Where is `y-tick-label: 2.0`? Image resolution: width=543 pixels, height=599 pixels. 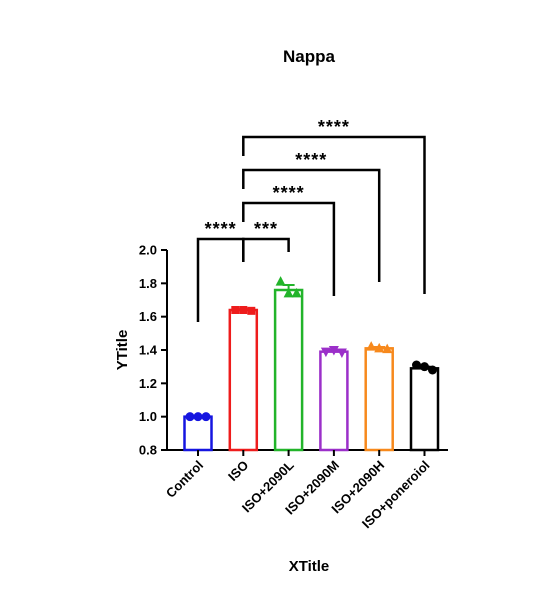 y-tick-label: 2.0 is located at coordinates (148, 250).